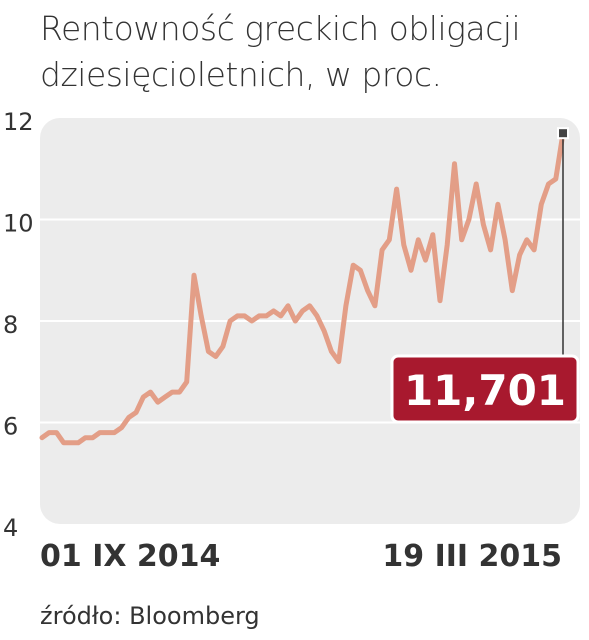 The width and height of the screenshot is (589, 640). What do you see at coordinates (563, 133) in the screenshot?
I see `end-point-marker` at bounding box center [563, 133].